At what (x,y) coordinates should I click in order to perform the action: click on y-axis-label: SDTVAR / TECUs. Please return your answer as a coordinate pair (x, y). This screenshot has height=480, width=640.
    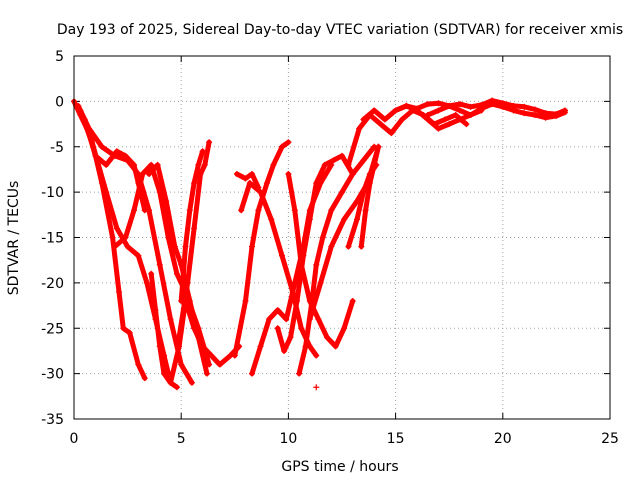
    Looking at the image, I should click on (14, 238).